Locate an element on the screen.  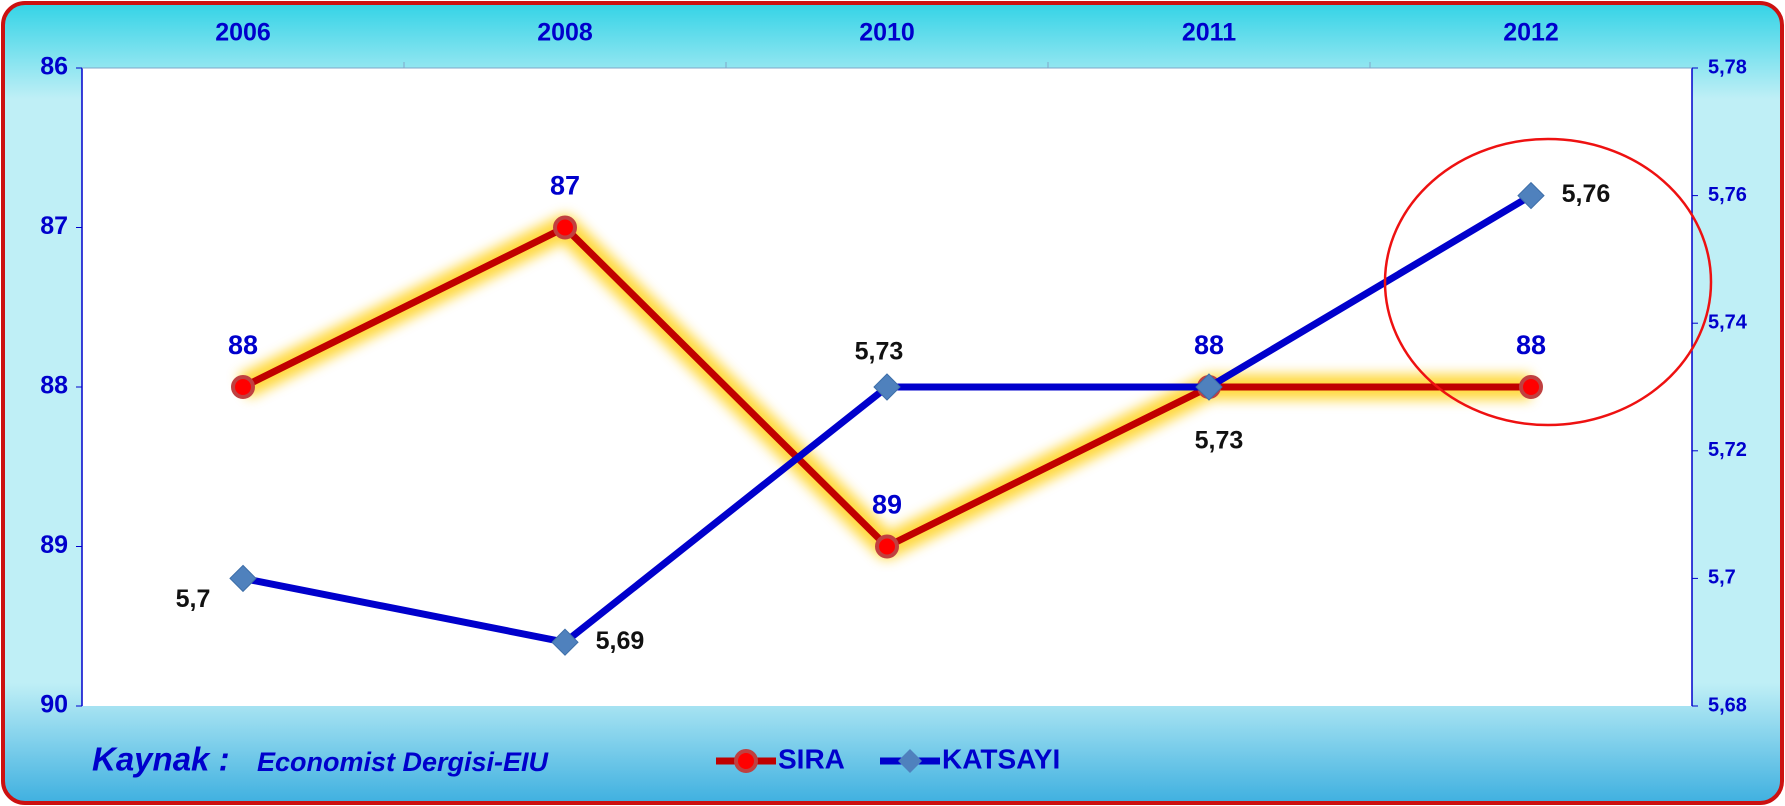
y2-tick-label: 5,74 is located at coordinates (1728, 322).